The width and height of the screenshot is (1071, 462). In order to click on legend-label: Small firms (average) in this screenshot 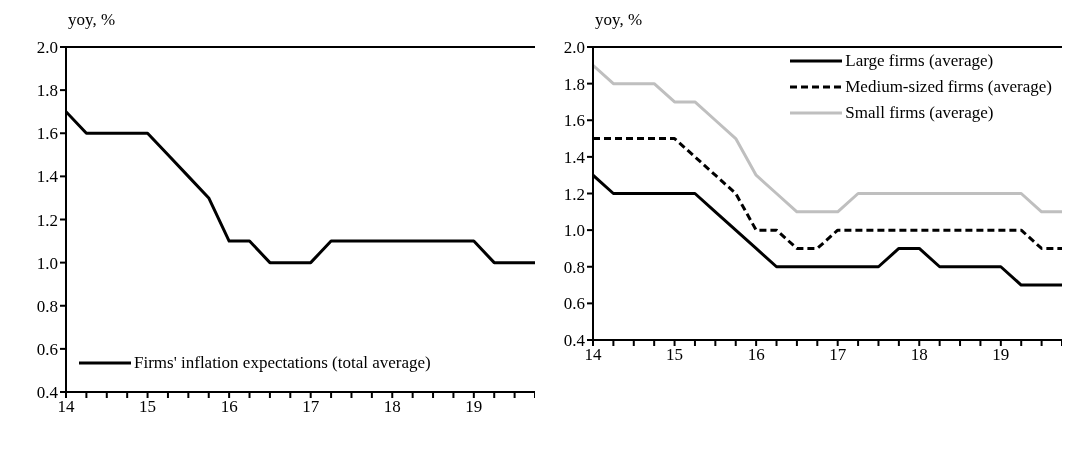, I will do `click(919, 113)`.